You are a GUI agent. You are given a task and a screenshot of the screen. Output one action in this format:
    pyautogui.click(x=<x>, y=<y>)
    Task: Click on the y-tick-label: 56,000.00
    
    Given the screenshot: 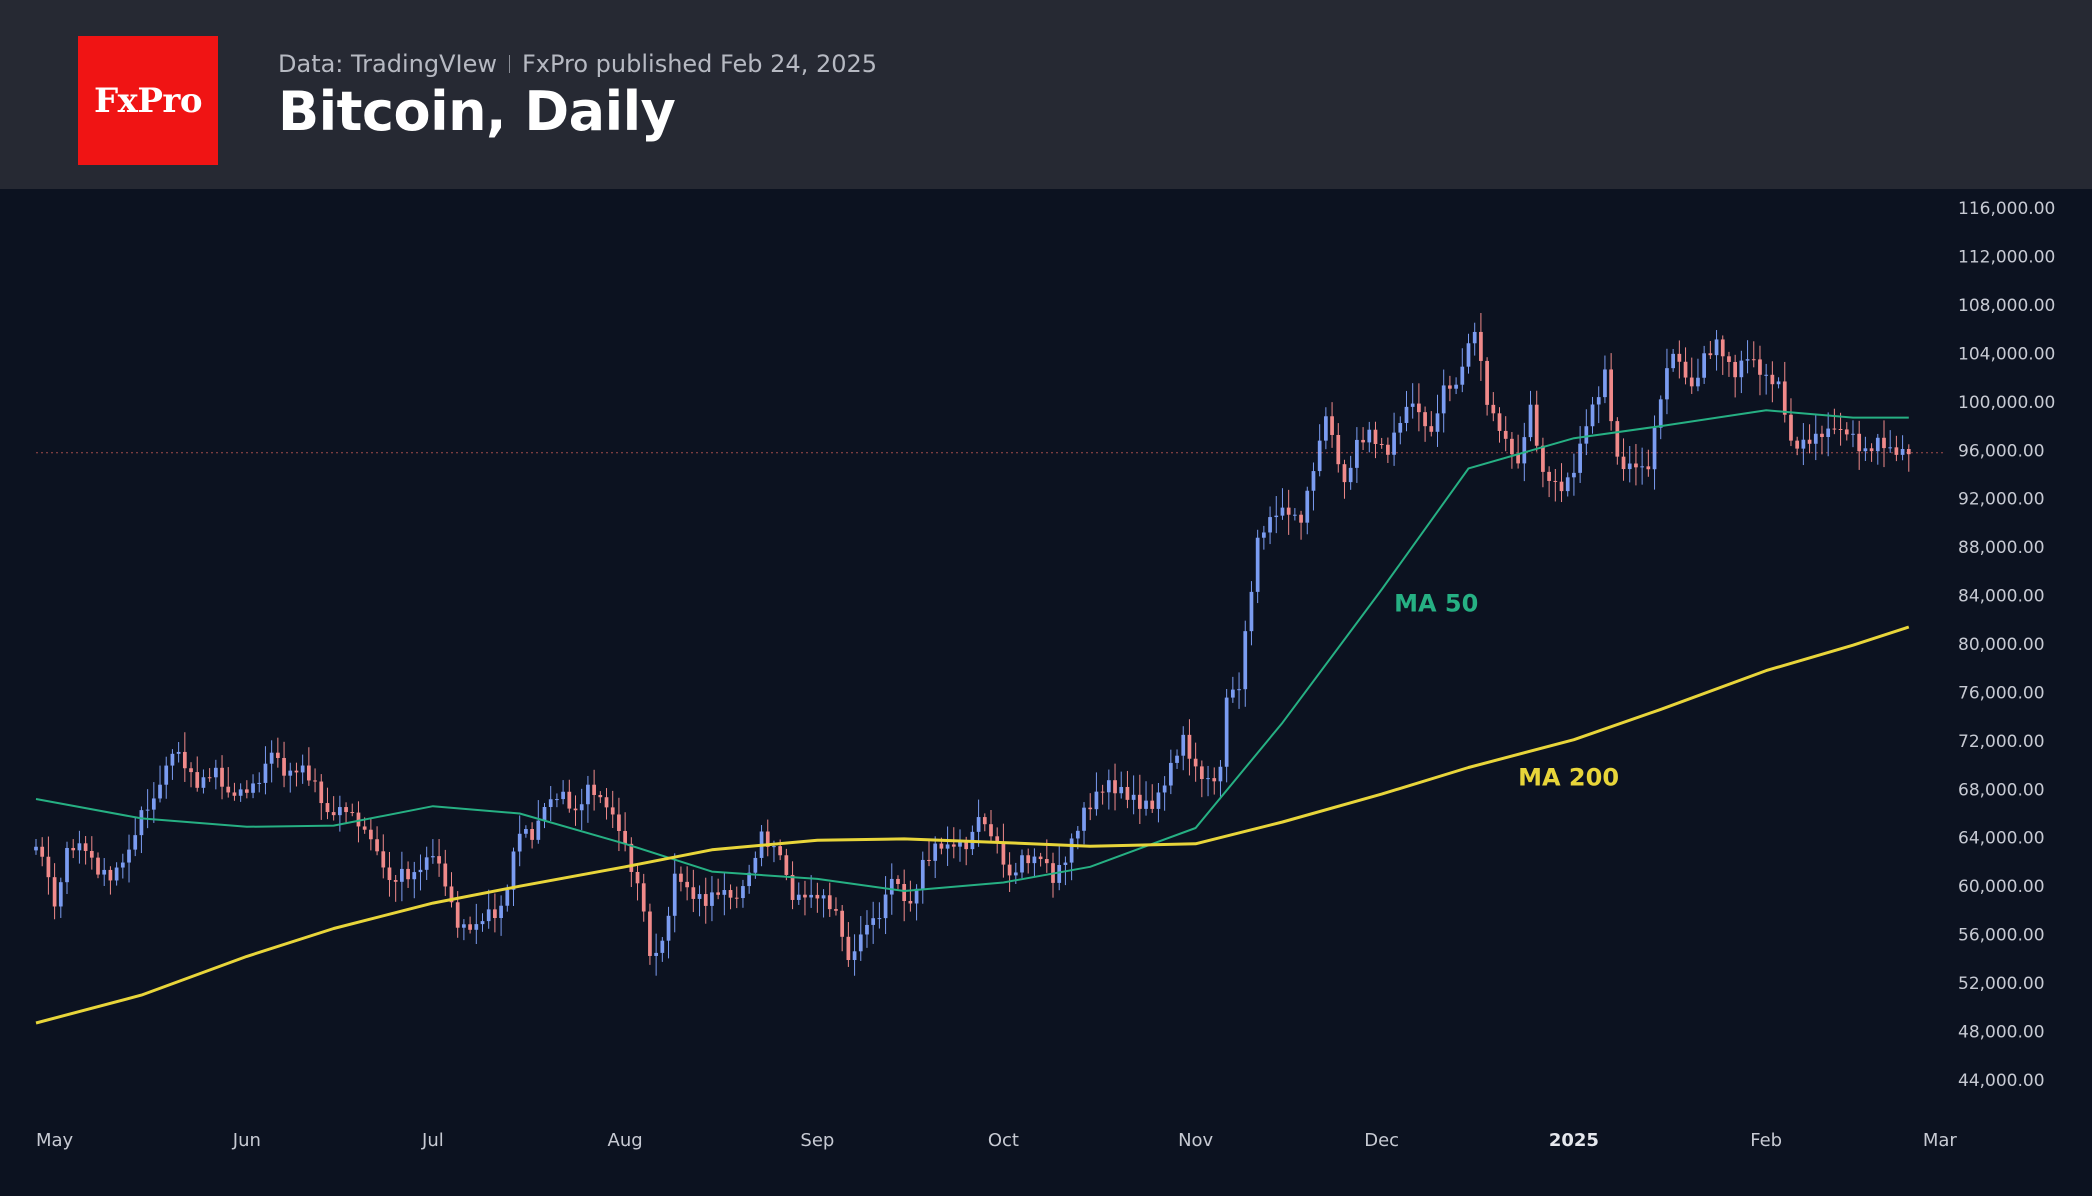 What is the action you would take?
    pyautogui.click(x=2001, y=936)
    